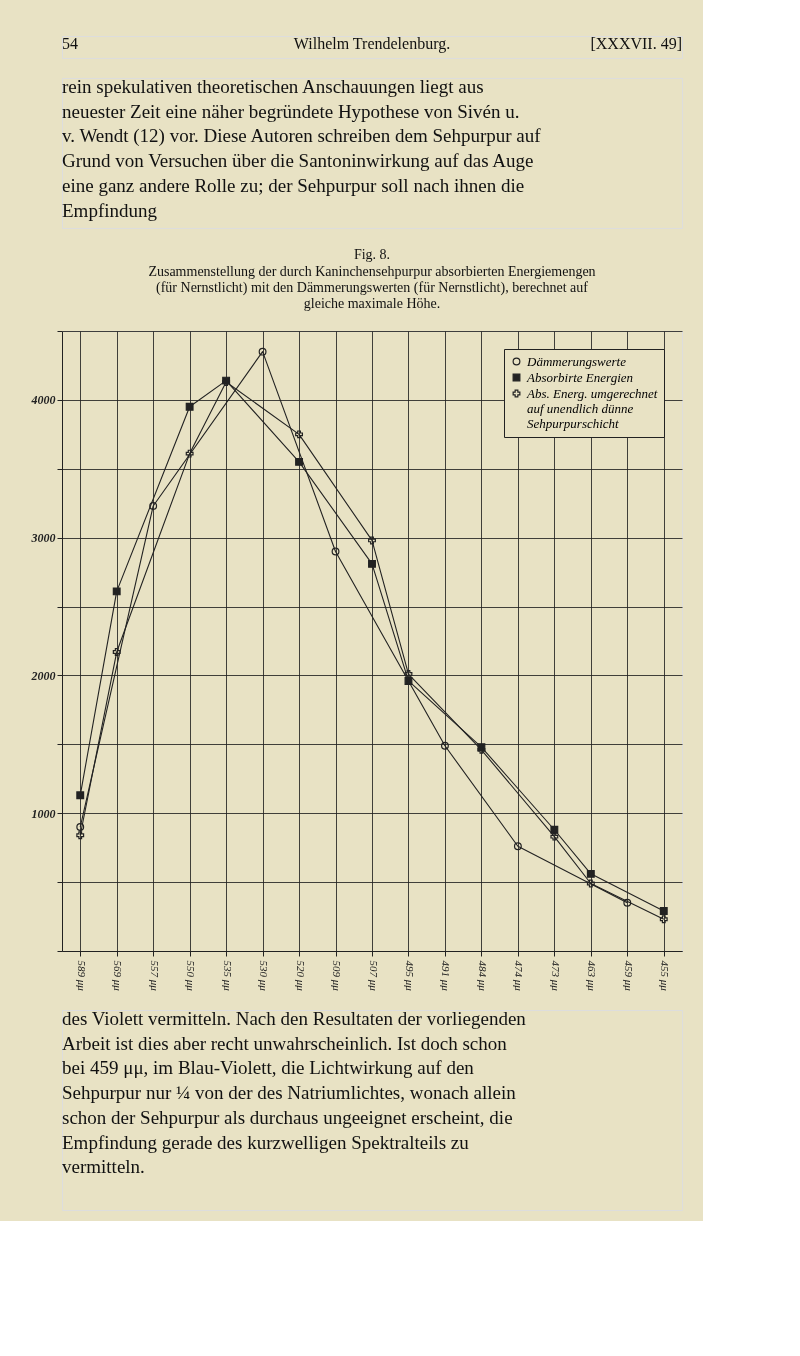 The width and height of the screenshot is (800, 1356). I want to click on x-tick-label: 520 μμ, so click(300, 976).